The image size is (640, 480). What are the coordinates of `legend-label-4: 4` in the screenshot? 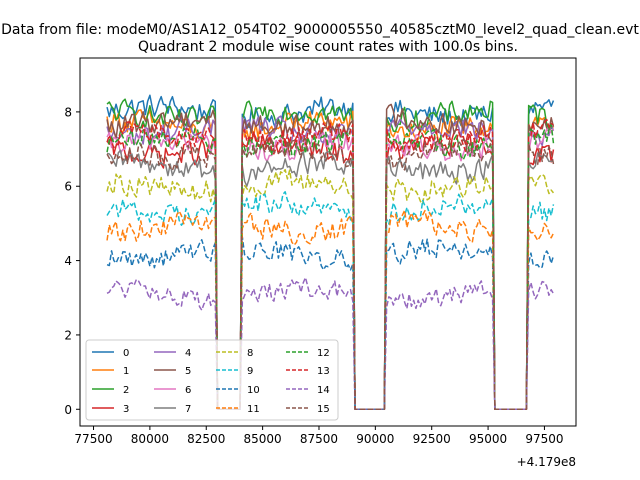 It's located at (188, 353).